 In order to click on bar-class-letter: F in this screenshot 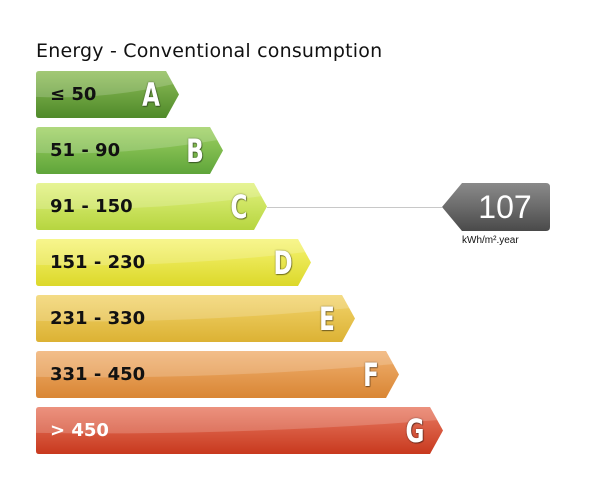, I will do `click(371, 375)`.